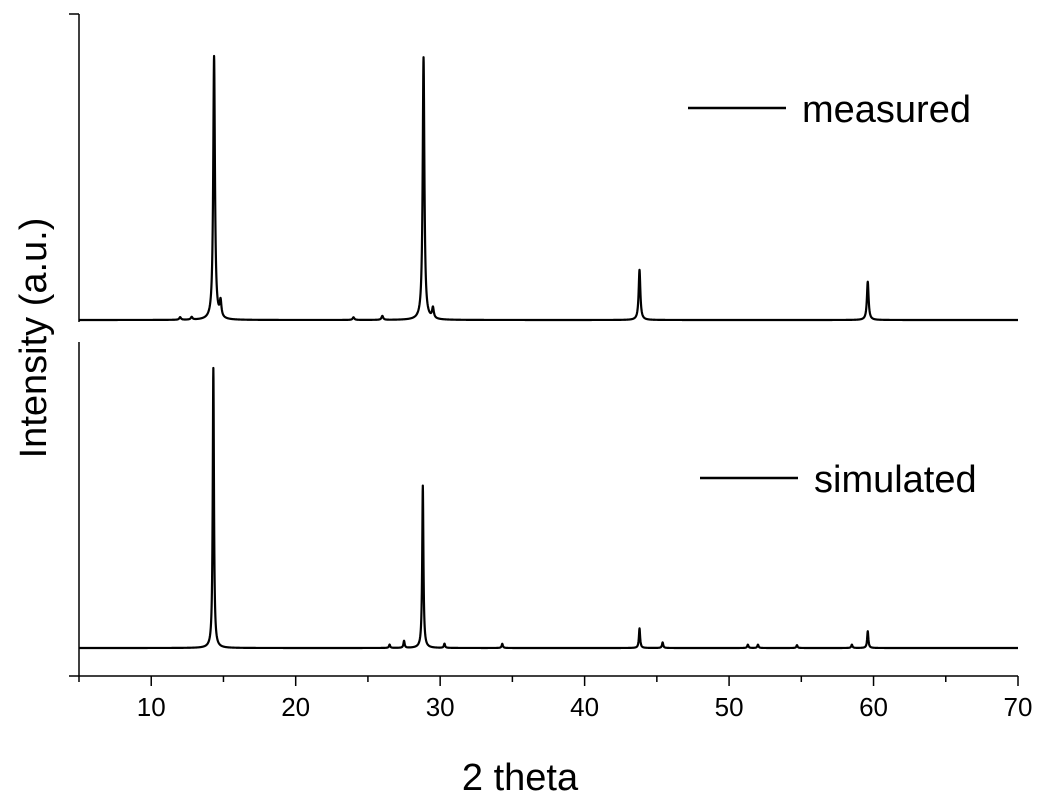  Describe the element at coordinates (832, 295) in the screenshot. I see `legend: measured simulated` at that location.